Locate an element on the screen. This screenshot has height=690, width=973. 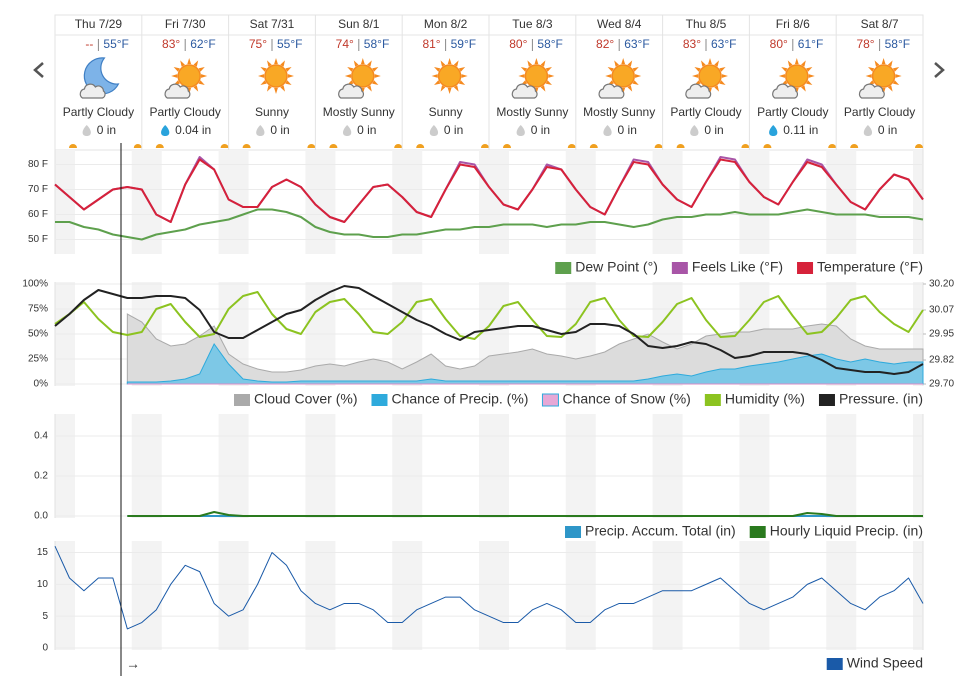
legend-label: Pressure. (in) is located at coordinates (881, 399).